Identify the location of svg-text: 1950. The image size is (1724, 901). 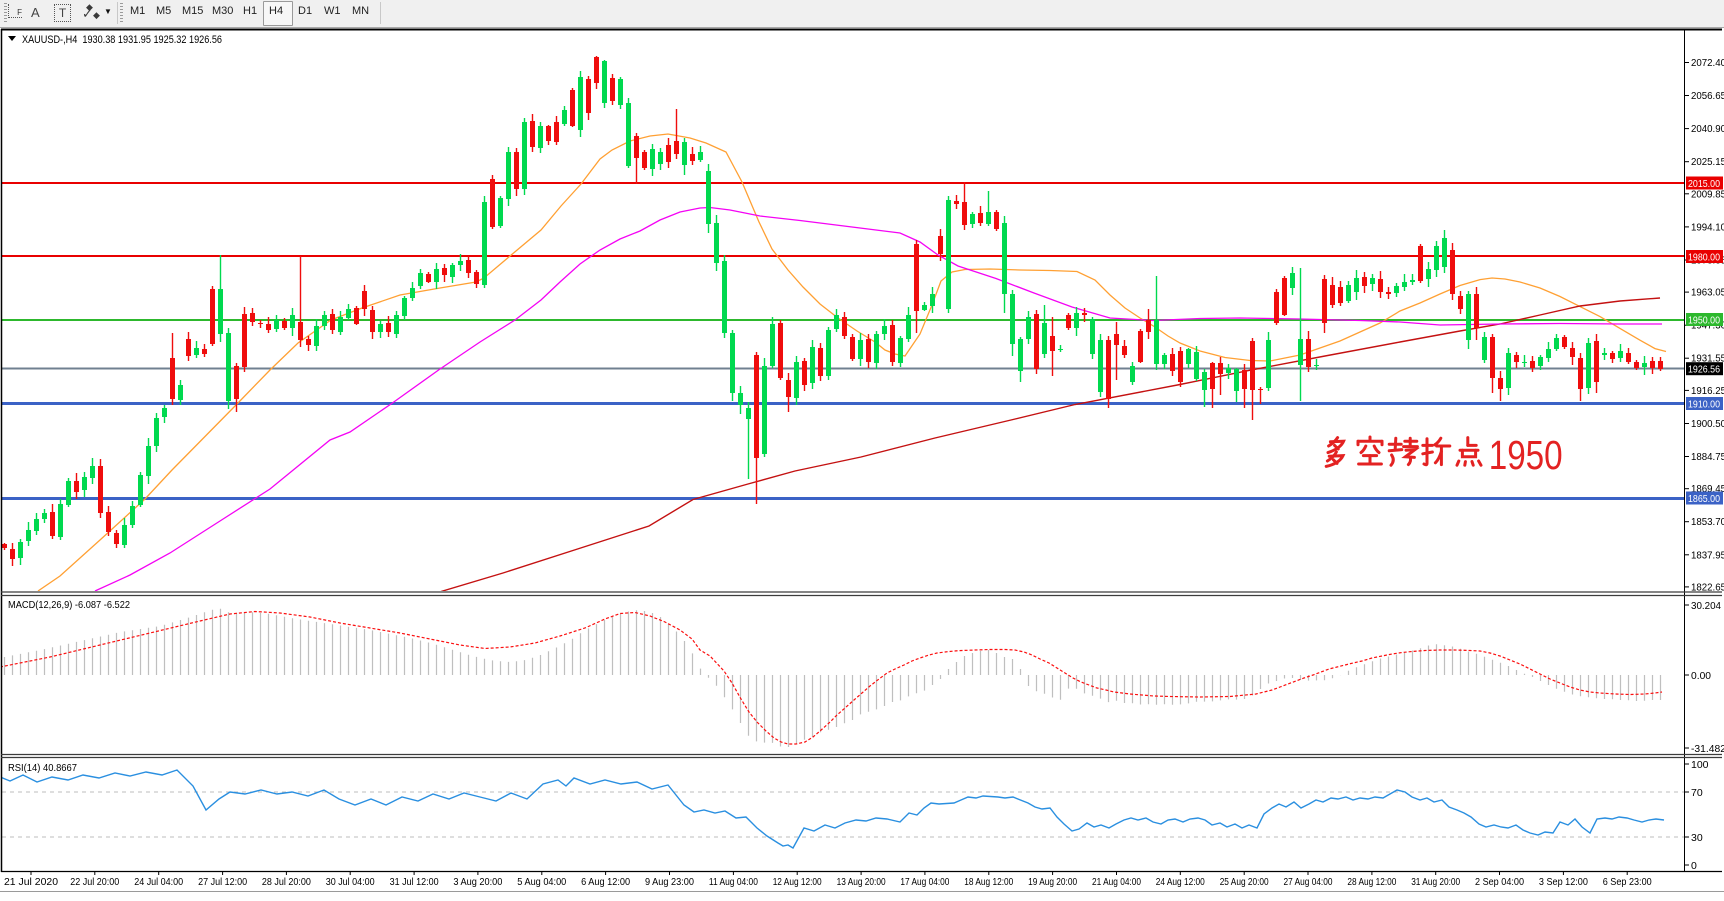
(1526, 455).